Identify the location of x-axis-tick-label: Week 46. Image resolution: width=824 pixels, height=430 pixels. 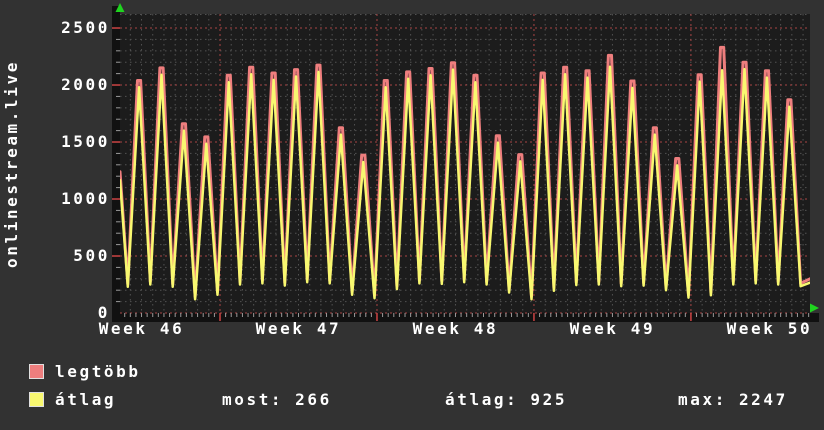
(141, 328).